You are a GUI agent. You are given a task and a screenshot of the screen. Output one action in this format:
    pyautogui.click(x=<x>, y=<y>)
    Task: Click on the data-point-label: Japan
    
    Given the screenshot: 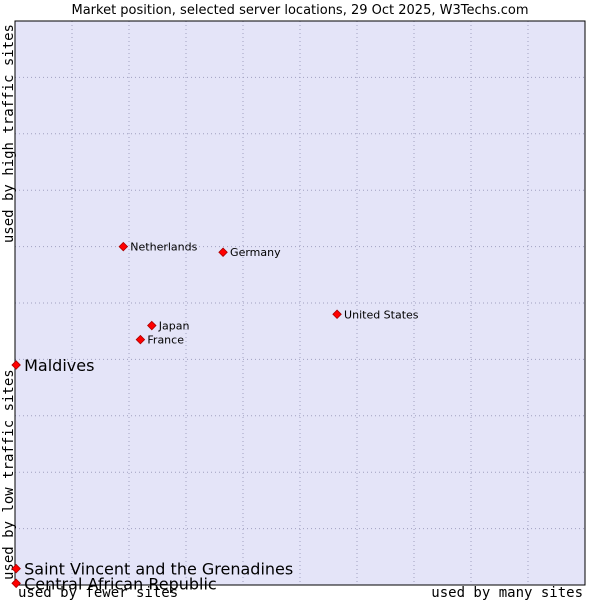 What is the action you would take?
    pyautogui.click(x=174, y=326)
    